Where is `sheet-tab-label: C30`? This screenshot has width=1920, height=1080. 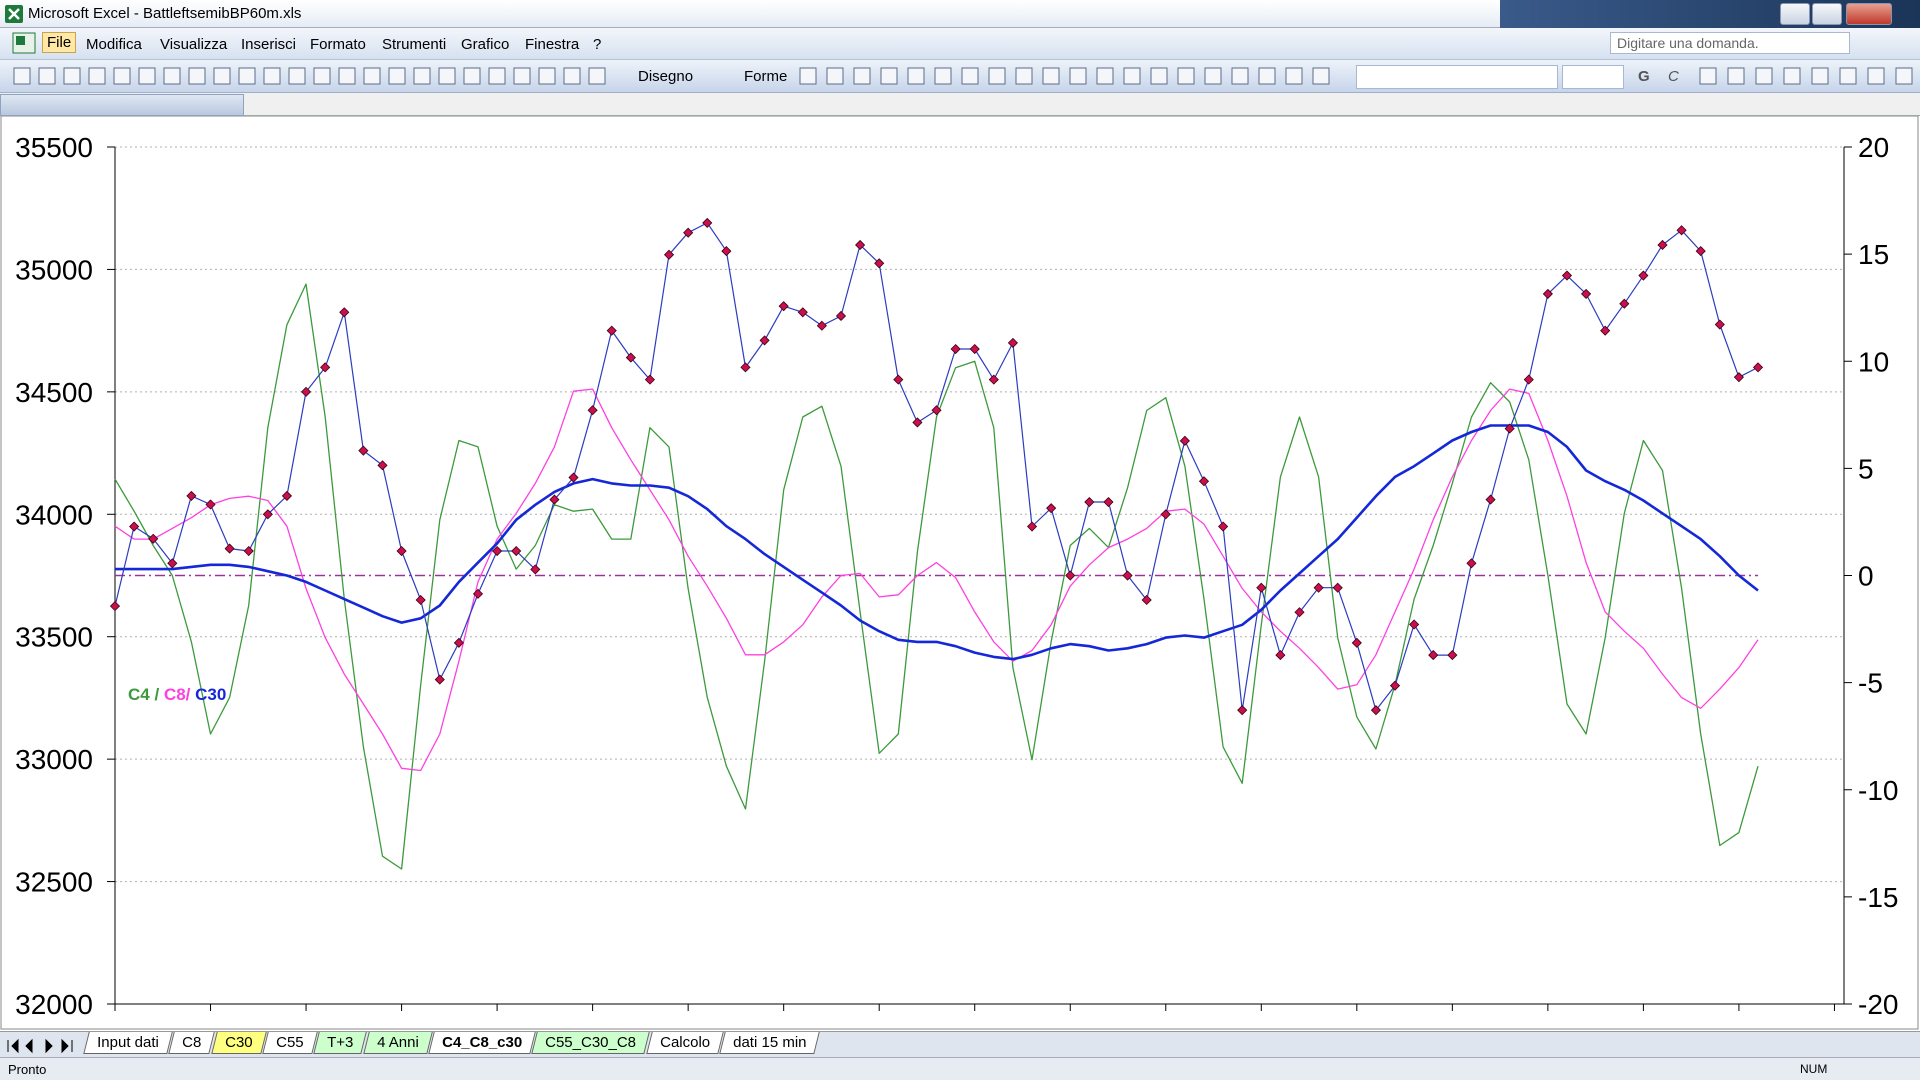 sheet-tab-label: C30 is located at coordinates (238, 1042).